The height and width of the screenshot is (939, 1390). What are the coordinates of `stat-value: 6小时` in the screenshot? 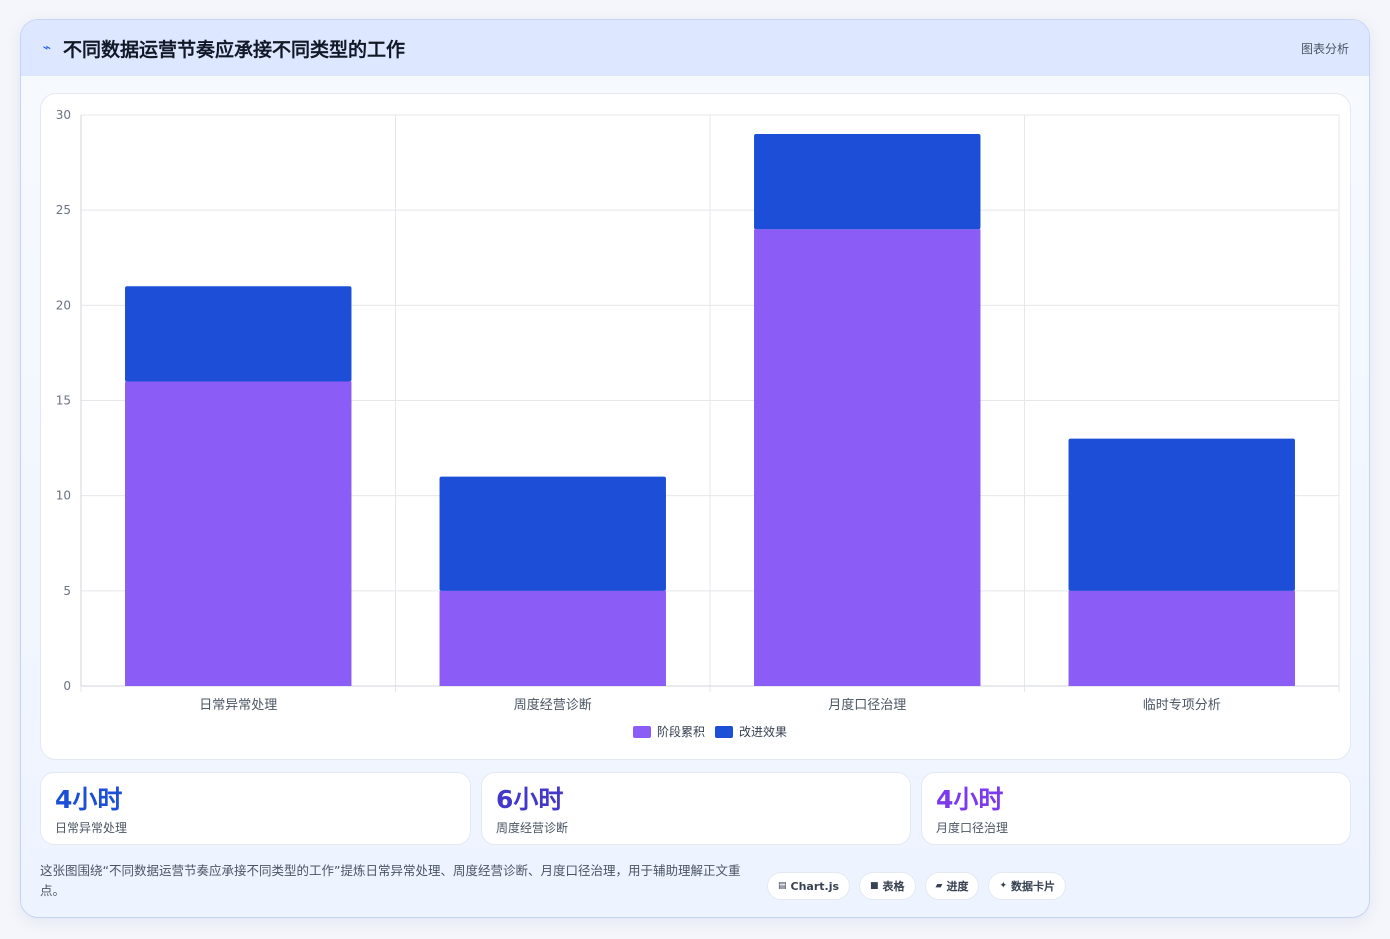 It's located at (530, 799).